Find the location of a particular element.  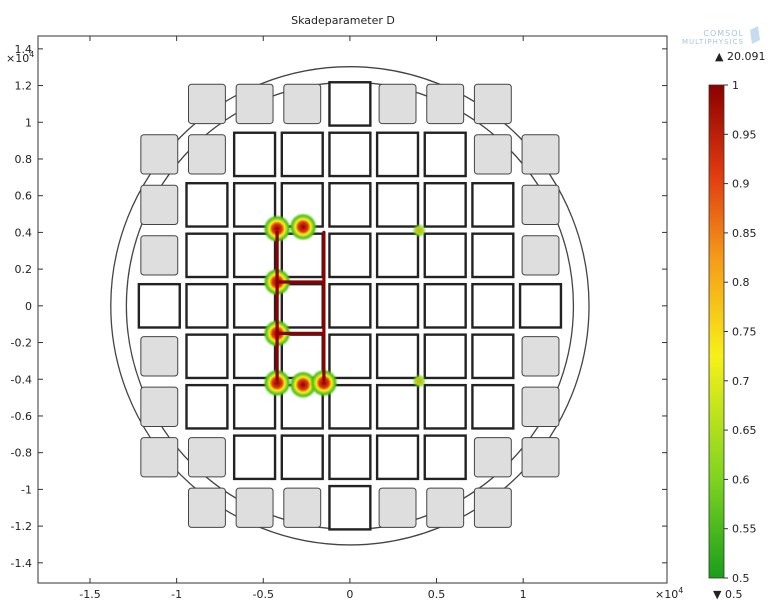

colorbar-ticks: 1 0.95 0.9 0.85 0.8 0.75 0.7 0.65 0.6 0.55 0.5 is located at coordinates (740, 332).